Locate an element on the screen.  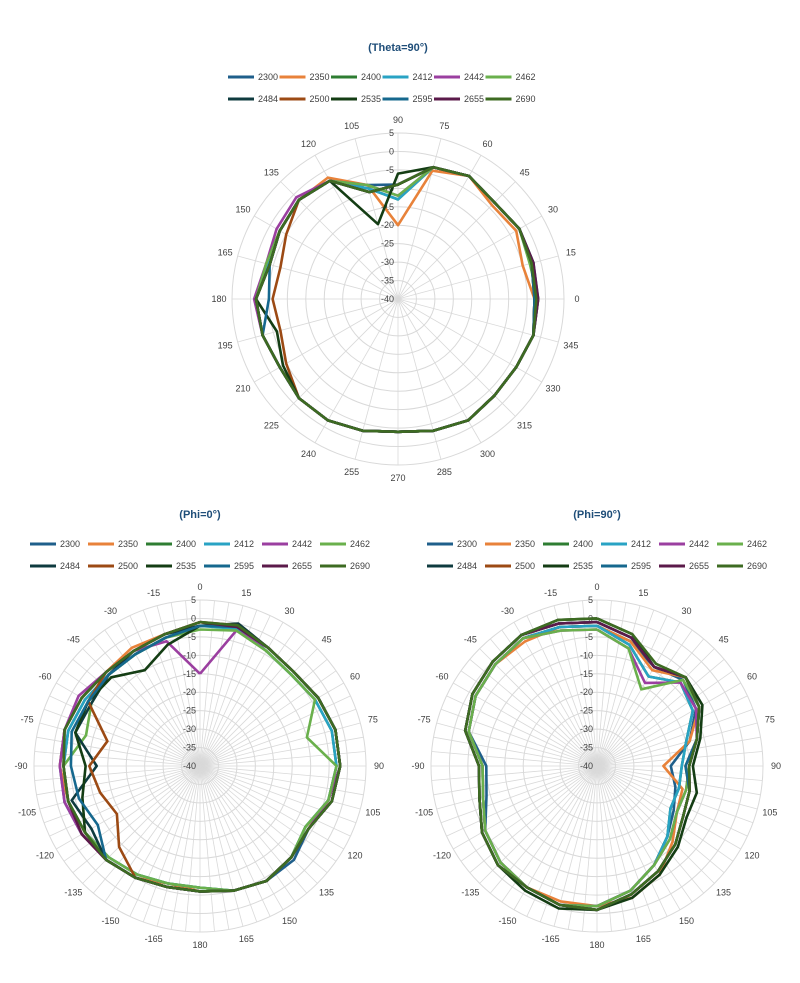
legend-label: 2412 is located at coordinates (244, 544).